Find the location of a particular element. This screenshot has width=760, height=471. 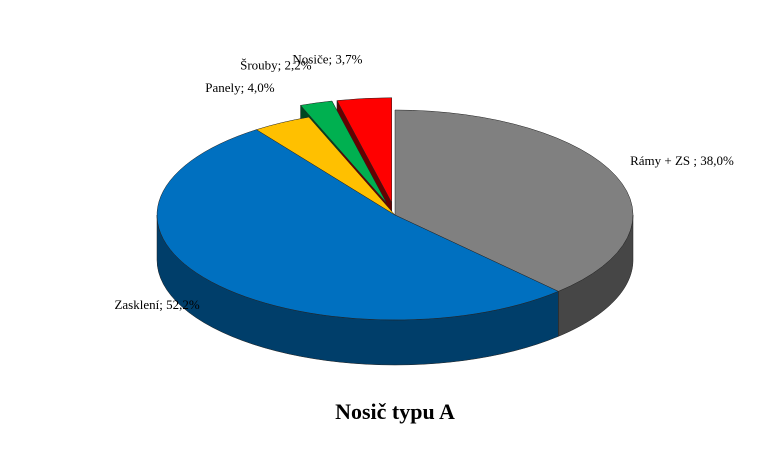

data-label: Nosiče; 3,7% is located at coordinates (327, 59).